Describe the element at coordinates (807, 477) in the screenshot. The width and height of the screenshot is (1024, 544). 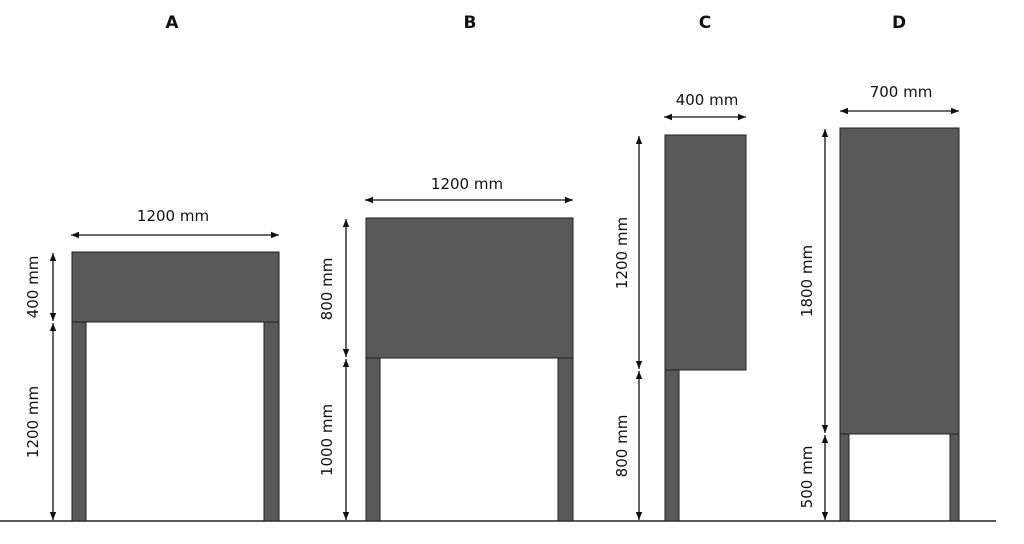
I see `post-height-dimension-label: 500 mm` at that location.